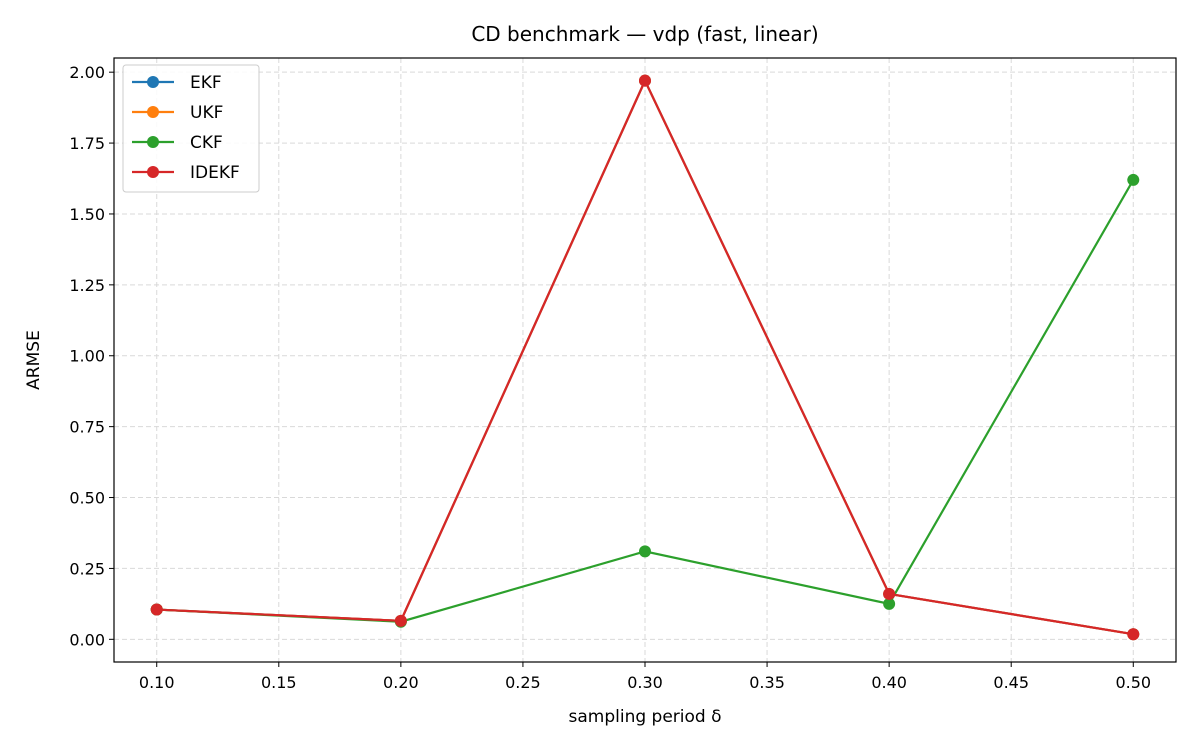  I want to click on x-tick-label: 0.50, so click(1133, 682).